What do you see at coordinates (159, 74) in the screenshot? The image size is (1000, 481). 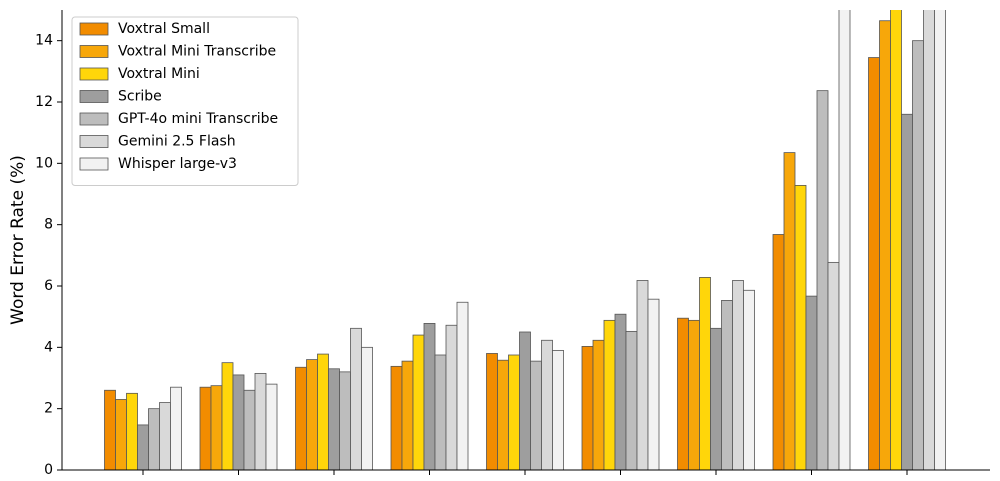 I see `legend-label: Voxtral Mini` at bounding box center [159, 74].